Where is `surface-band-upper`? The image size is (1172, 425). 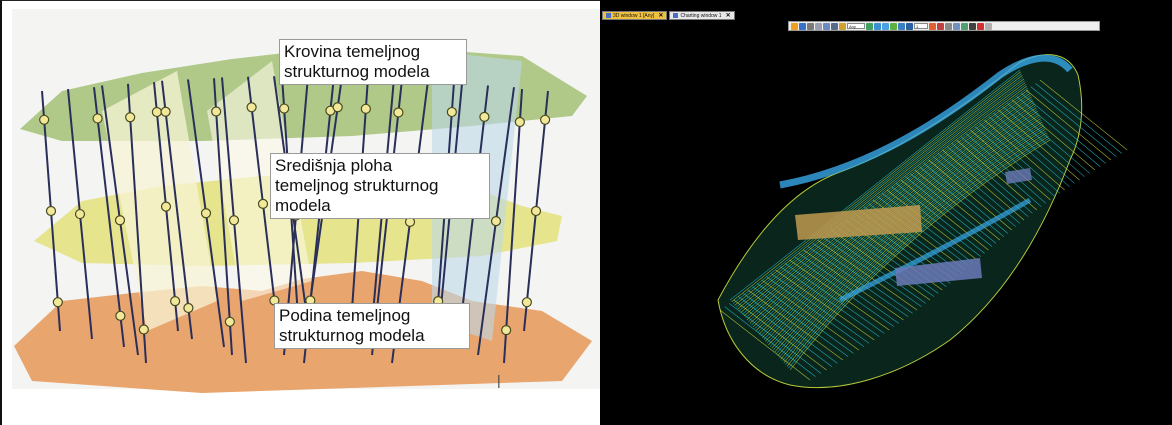 surface-band-upper is located at coordinates (858, 222).